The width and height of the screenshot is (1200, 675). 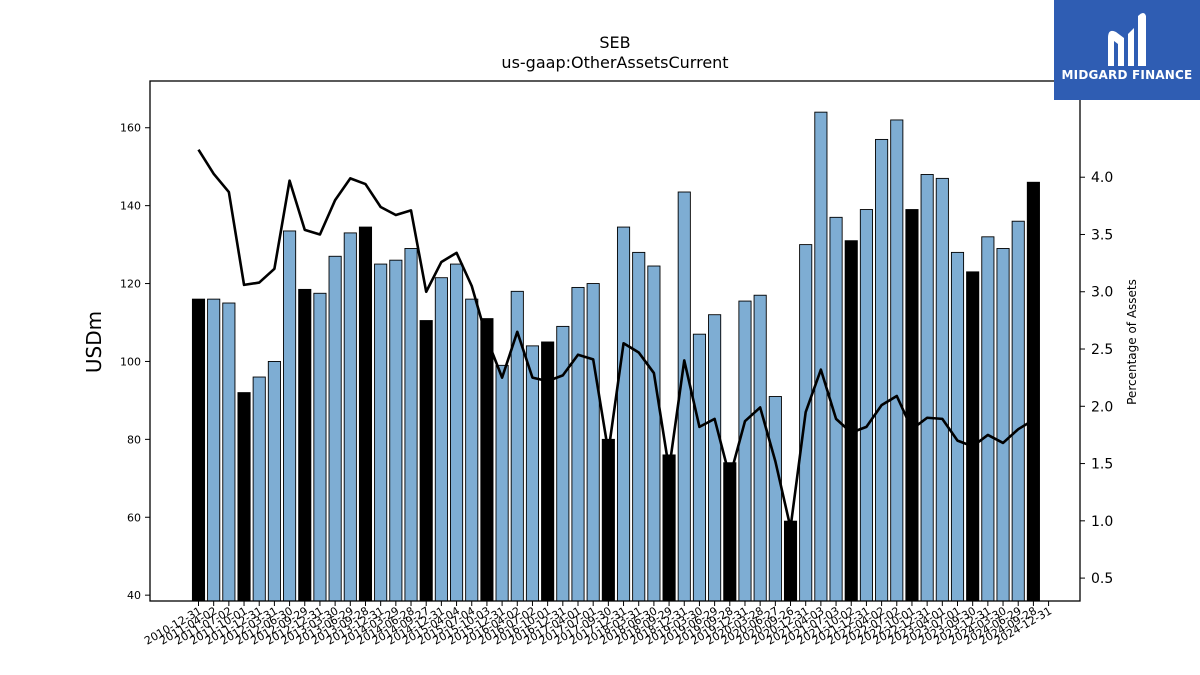 I want to click on y2-axis-label: Percentage of Assets, so click(x=1132, y=342).